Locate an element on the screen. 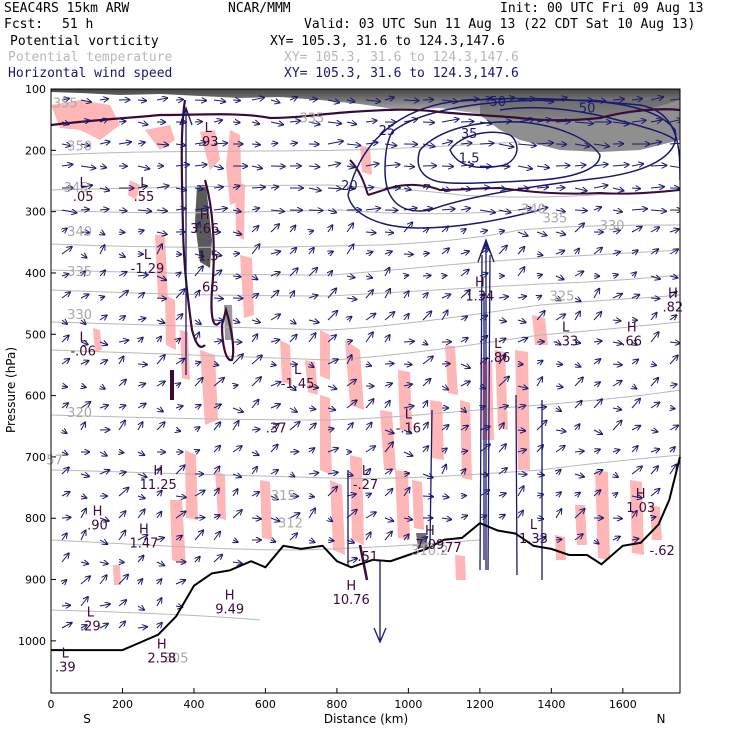 Image resolution: width=740 pixels, height=740 pixels. extremum-value: 11.25 is located at coordinates (158, 485).